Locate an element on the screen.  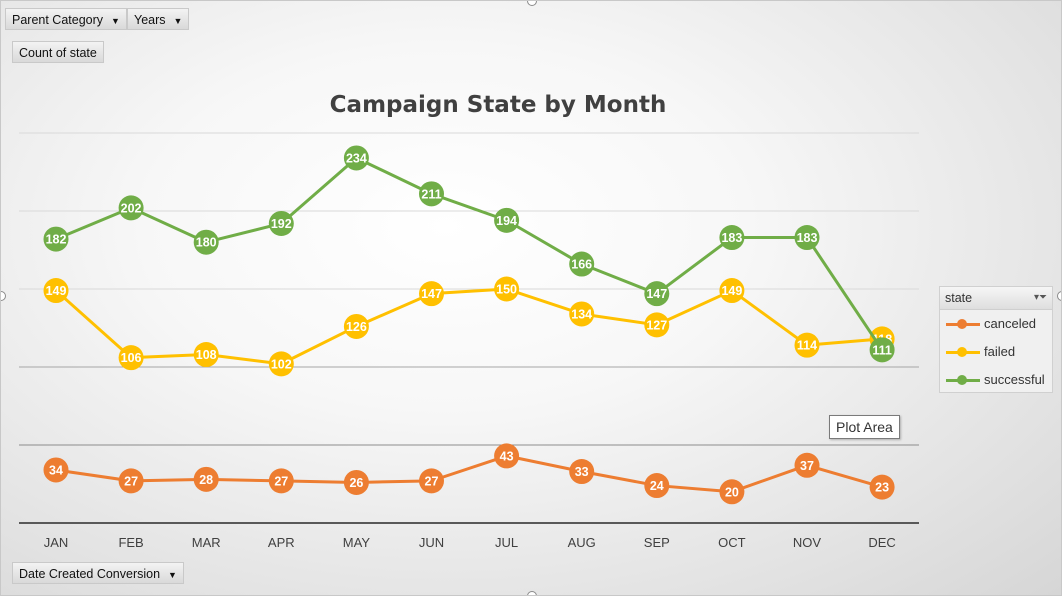
x-tick-label: DEC is located at coordinates (881, 542).